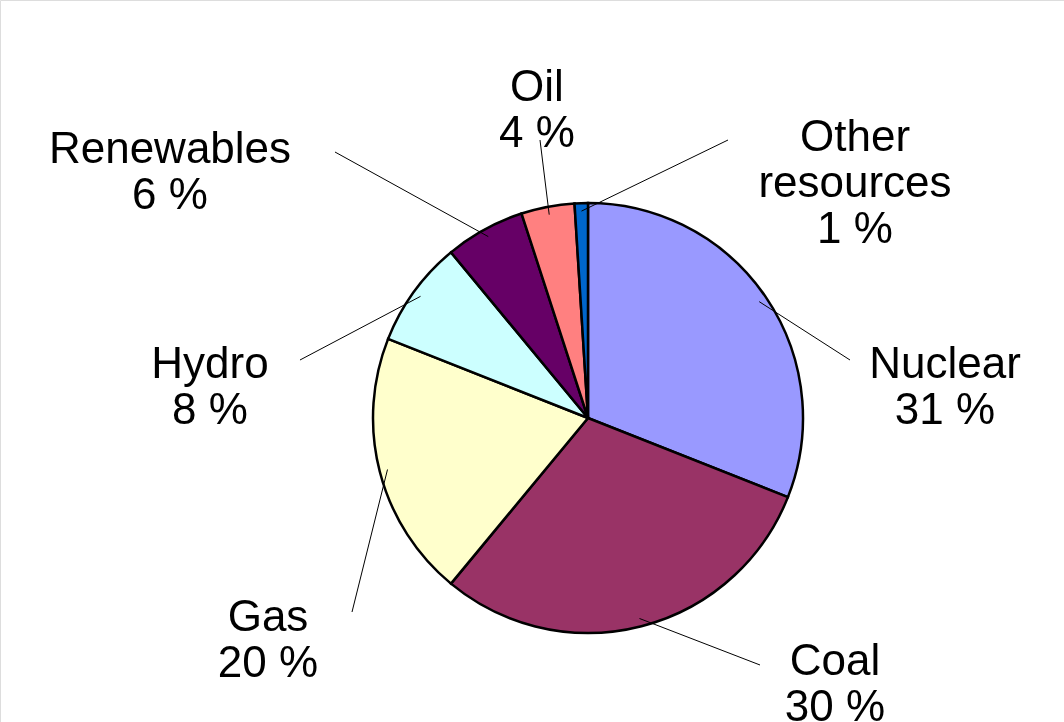 The width and height of the screenshot is (1064, 722). Describe the element at coordinates (835, 659) in the screenshot. I see `slice-label: Coal` at that location.